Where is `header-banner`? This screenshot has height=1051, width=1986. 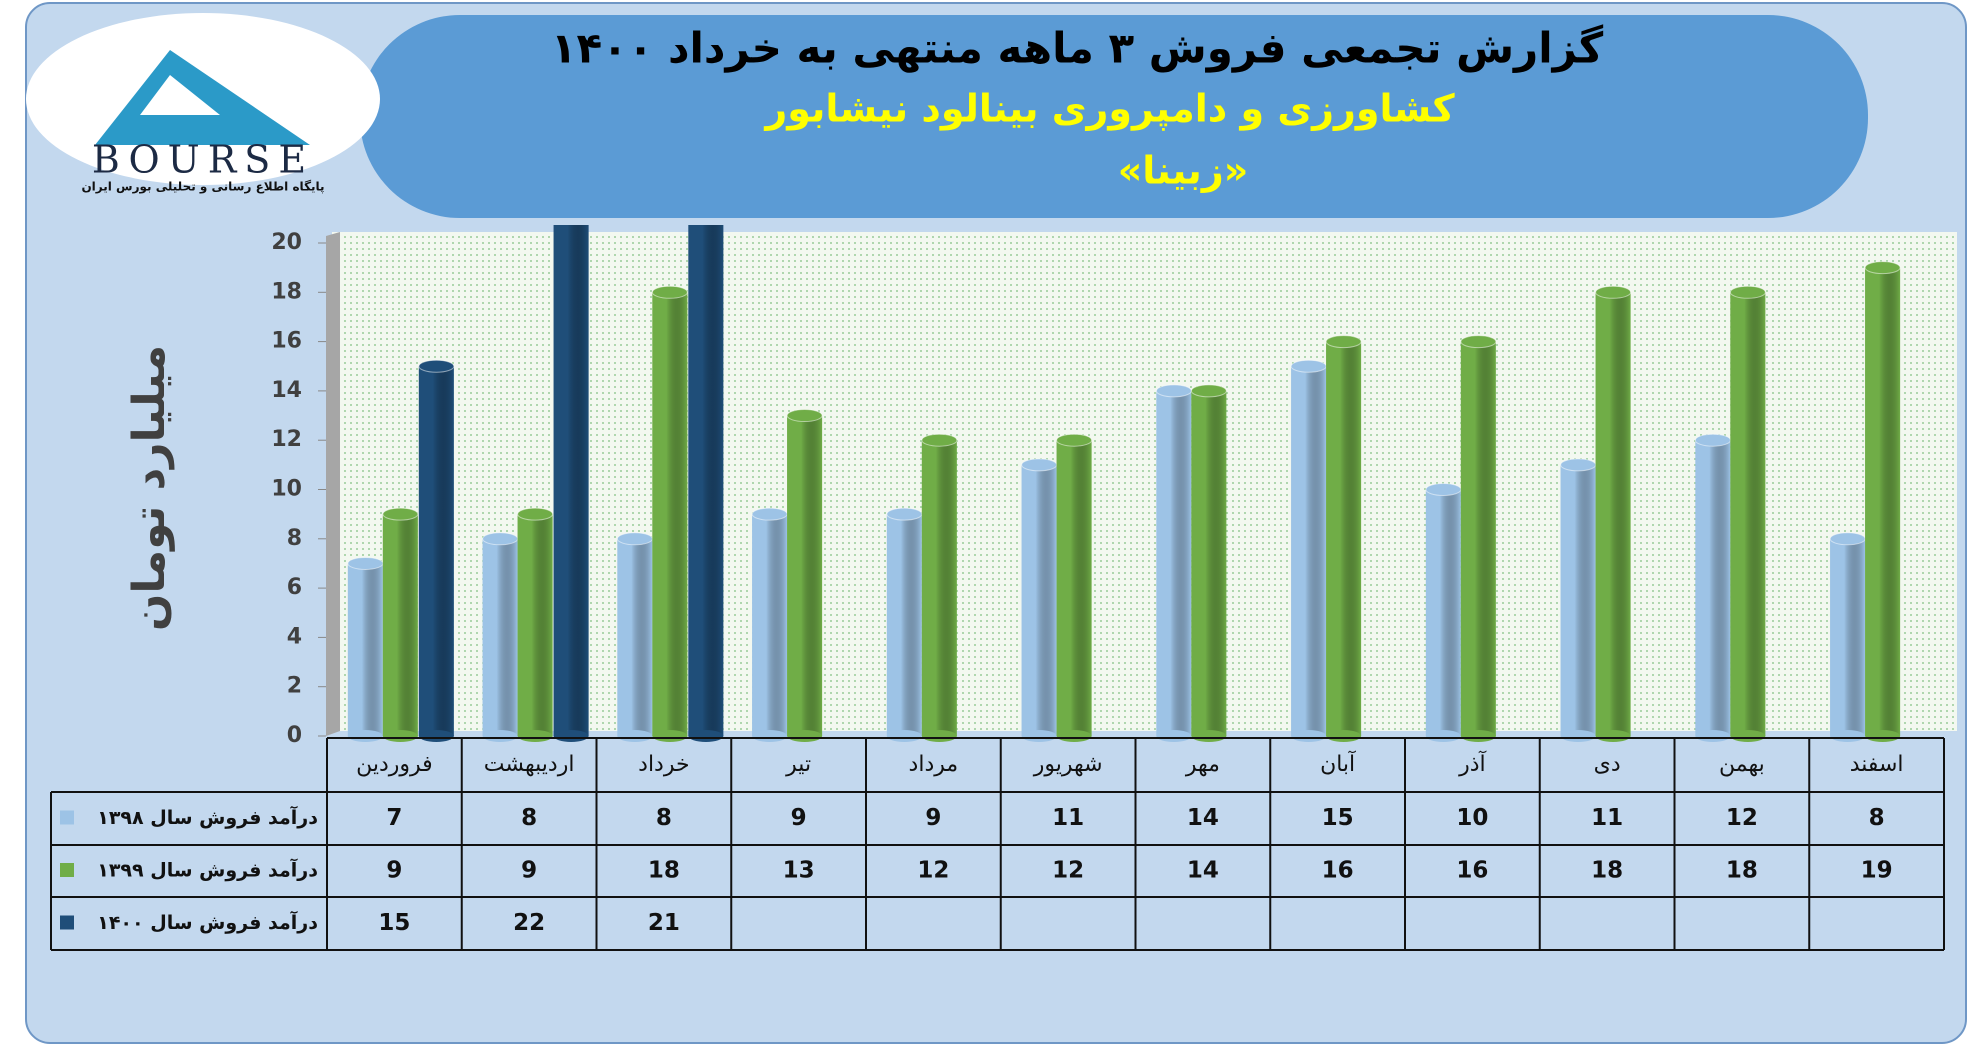
header-banner is located at coordinates (1114, 116).